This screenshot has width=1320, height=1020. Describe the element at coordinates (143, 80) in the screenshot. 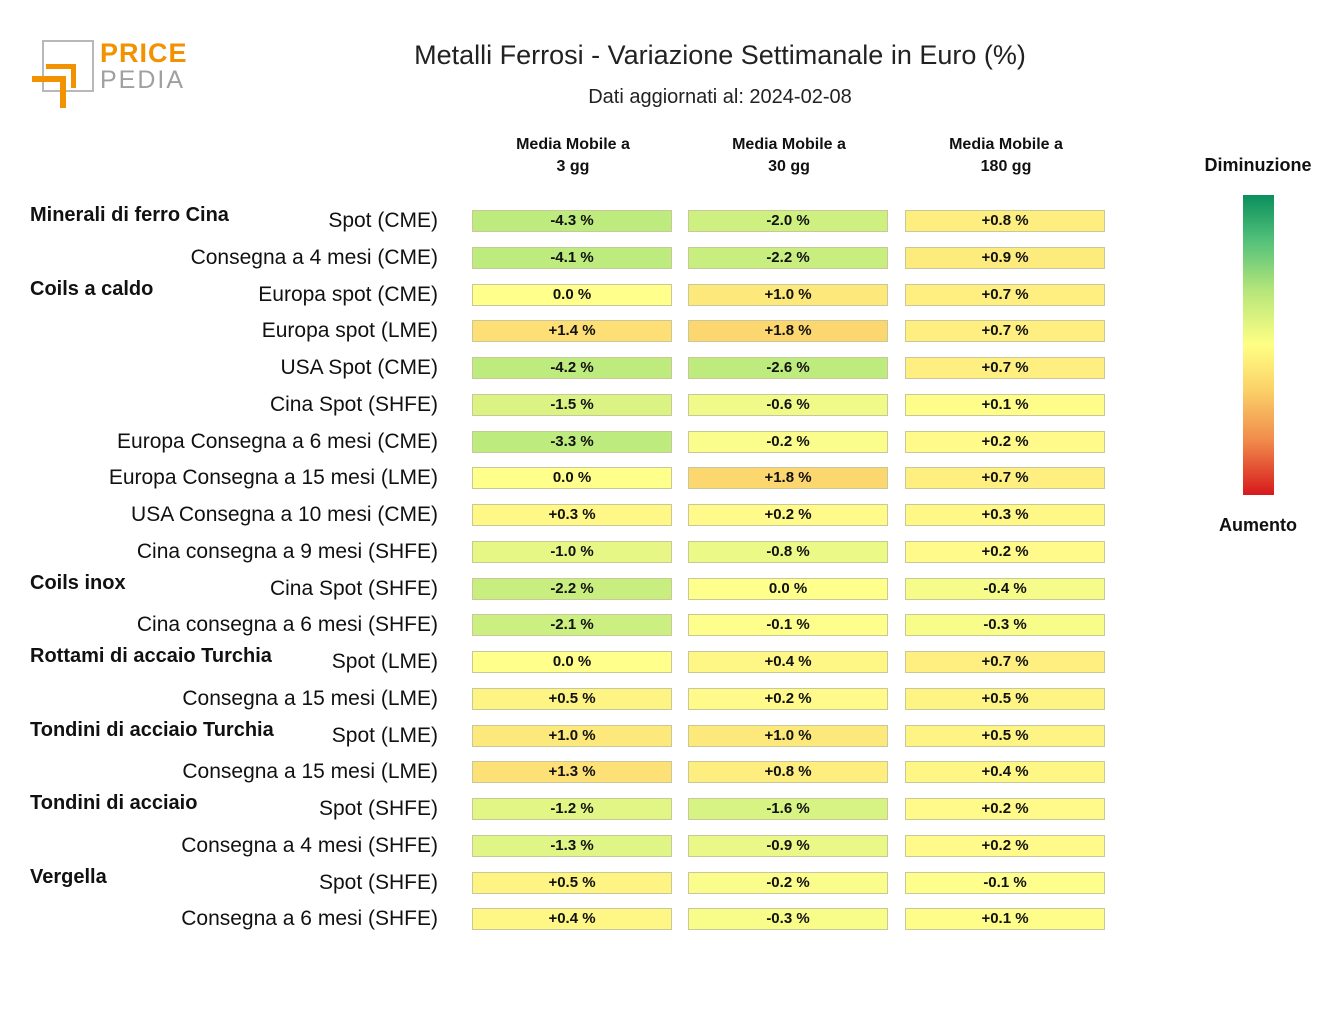

I see `logo-text-pedia: PEDIA` at that location.